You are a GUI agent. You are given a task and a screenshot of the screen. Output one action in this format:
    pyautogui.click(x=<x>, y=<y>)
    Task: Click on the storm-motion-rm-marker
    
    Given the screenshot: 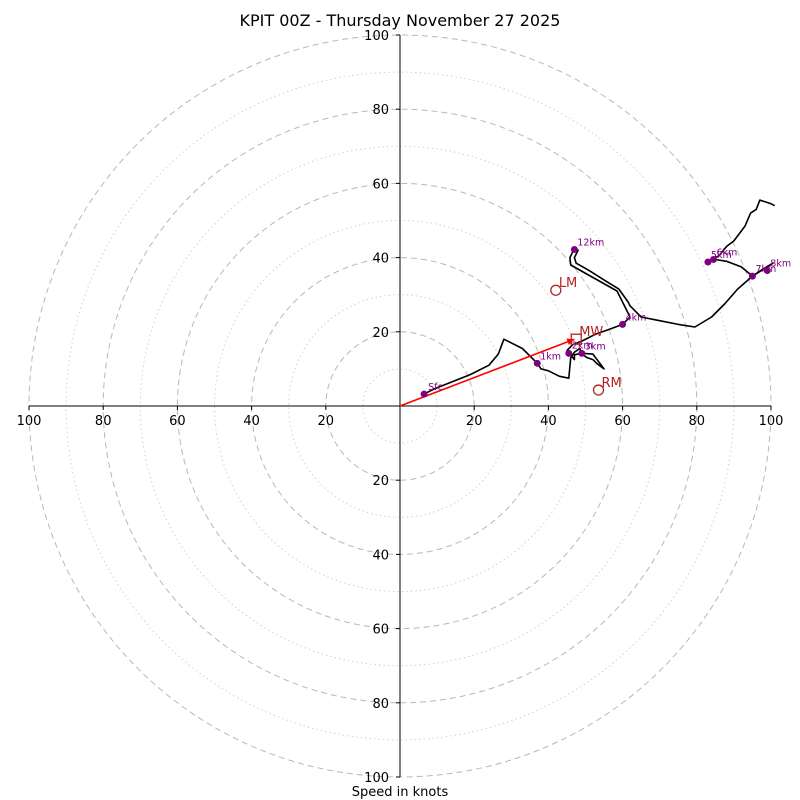 What is the action you would take?
    pyautogui.click(x=598, y=390)
    